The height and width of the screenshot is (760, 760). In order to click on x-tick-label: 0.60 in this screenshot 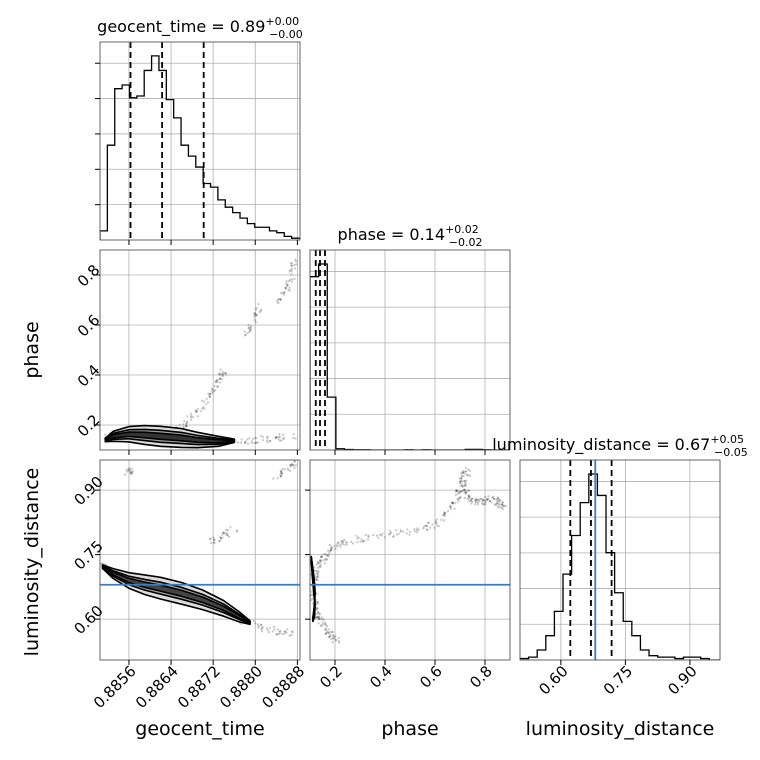, I will do `click(553, 680)`.